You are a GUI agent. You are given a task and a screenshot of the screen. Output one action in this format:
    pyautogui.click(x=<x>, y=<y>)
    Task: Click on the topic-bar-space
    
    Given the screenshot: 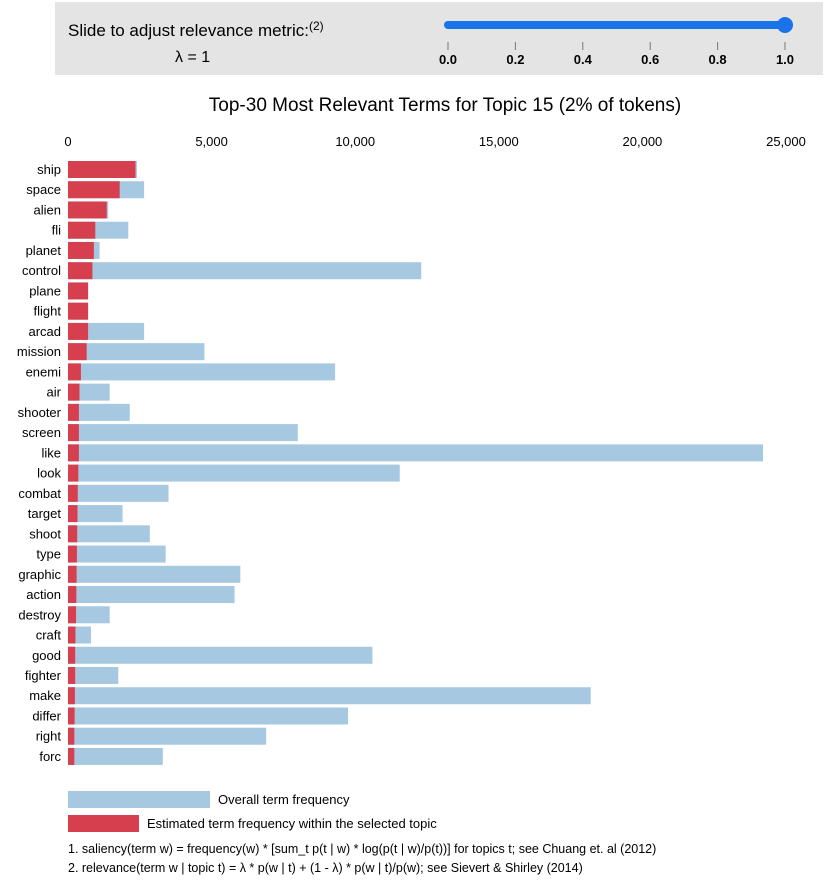 What is the action you would take?
    pyautogui.click(x=94, y=190)
    